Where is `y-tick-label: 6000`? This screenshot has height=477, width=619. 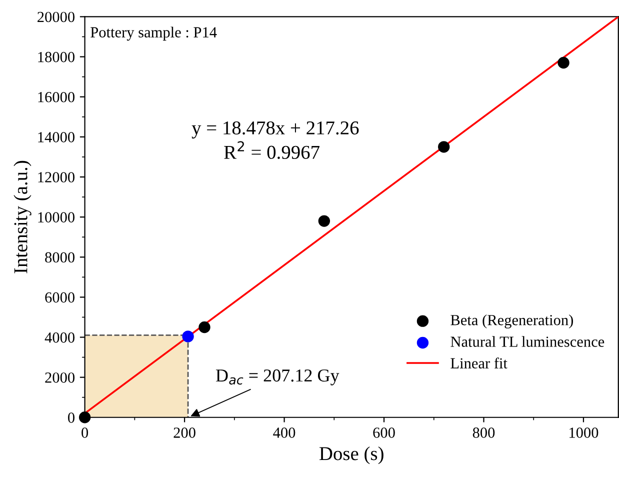
y-tick-label: 6000 is located at coordinates (59, 297).